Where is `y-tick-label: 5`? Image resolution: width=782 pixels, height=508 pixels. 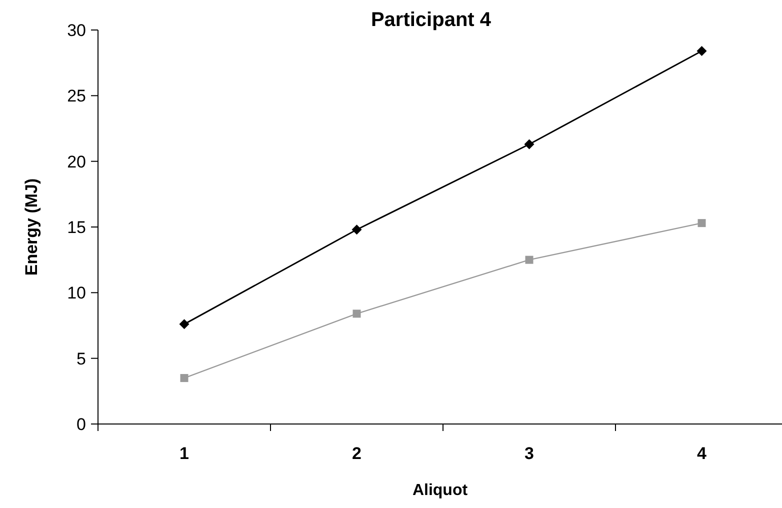 y-tick-label: 5 is located at coordinates (81, 358).